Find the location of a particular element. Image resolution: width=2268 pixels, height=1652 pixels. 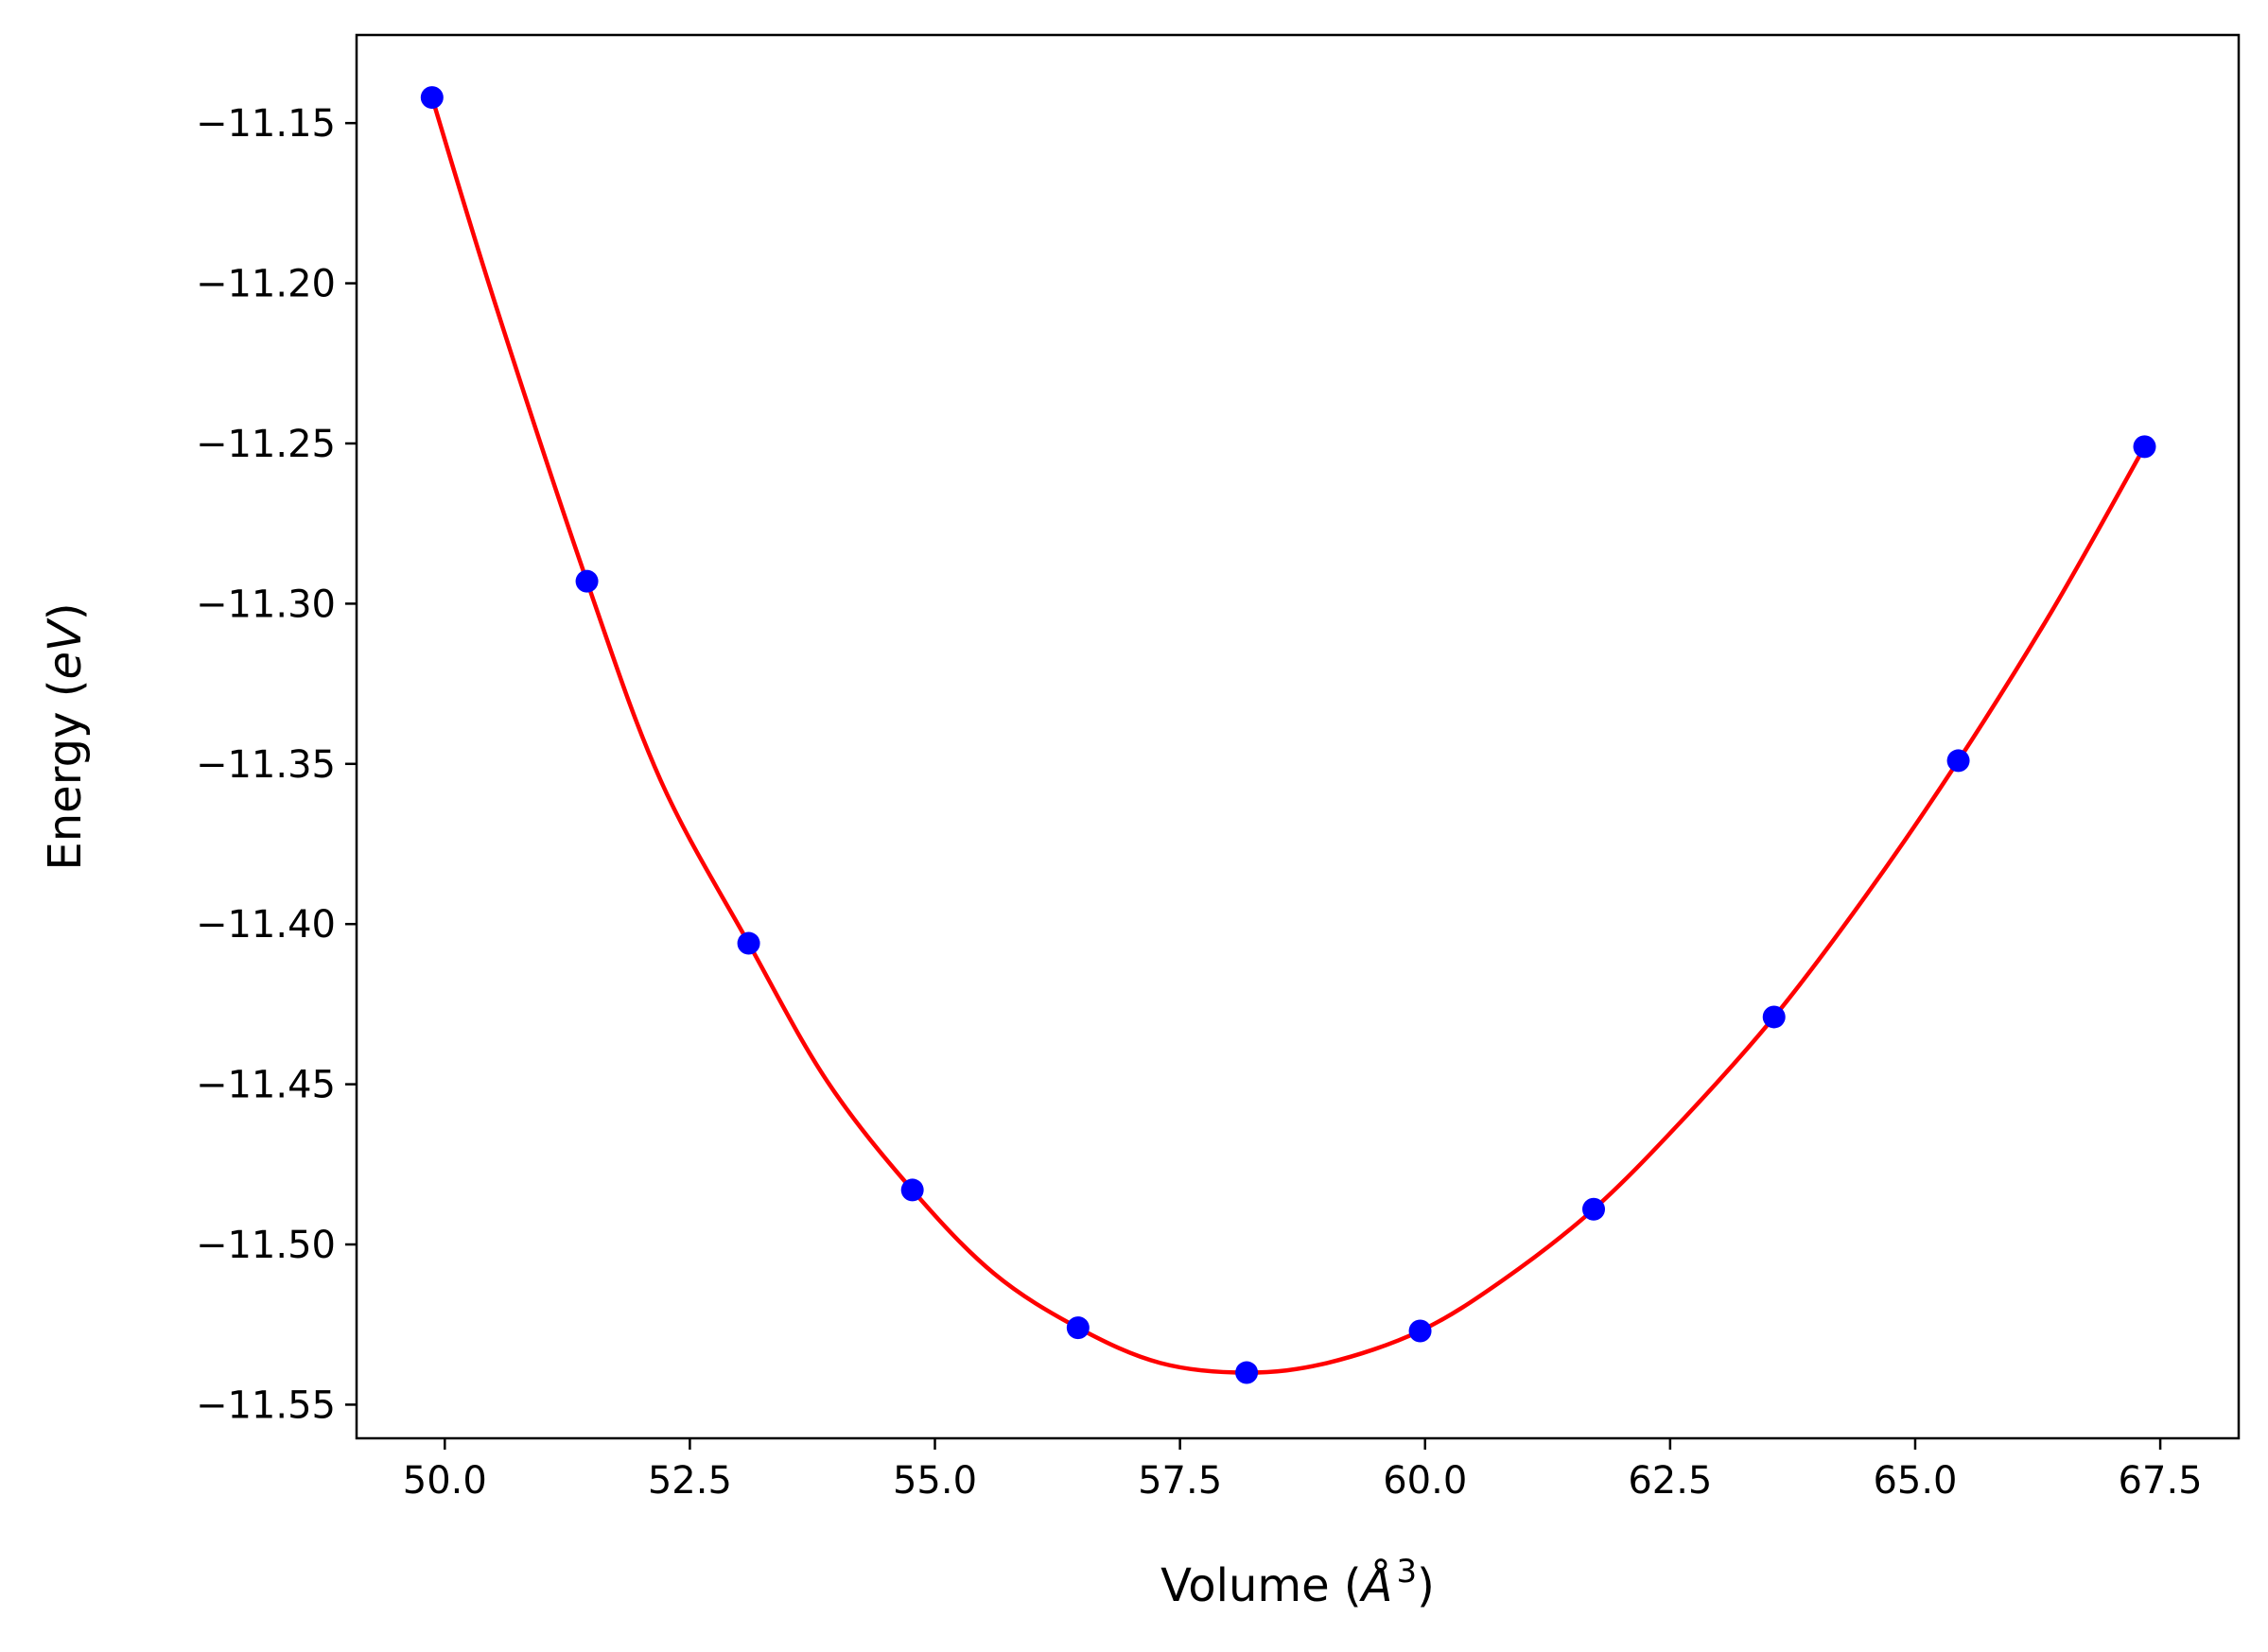

x-axis-label-angstrom: Å is located at coordinates (1376, 1585).